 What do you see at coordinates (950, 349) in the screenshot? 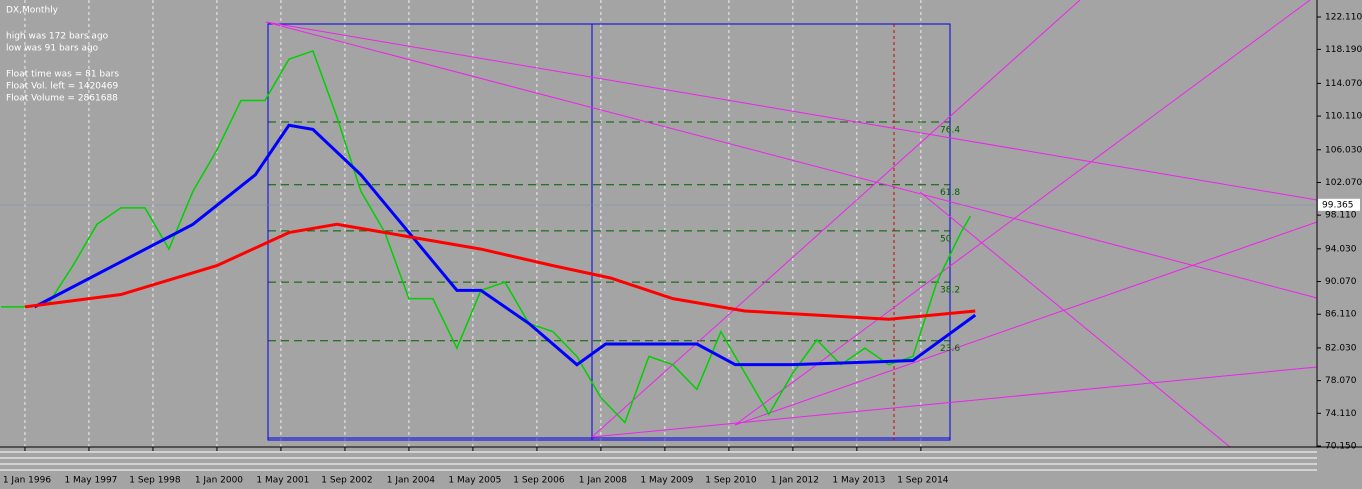
I see `fib-label: 23.6` at bounding box center [950, 349].